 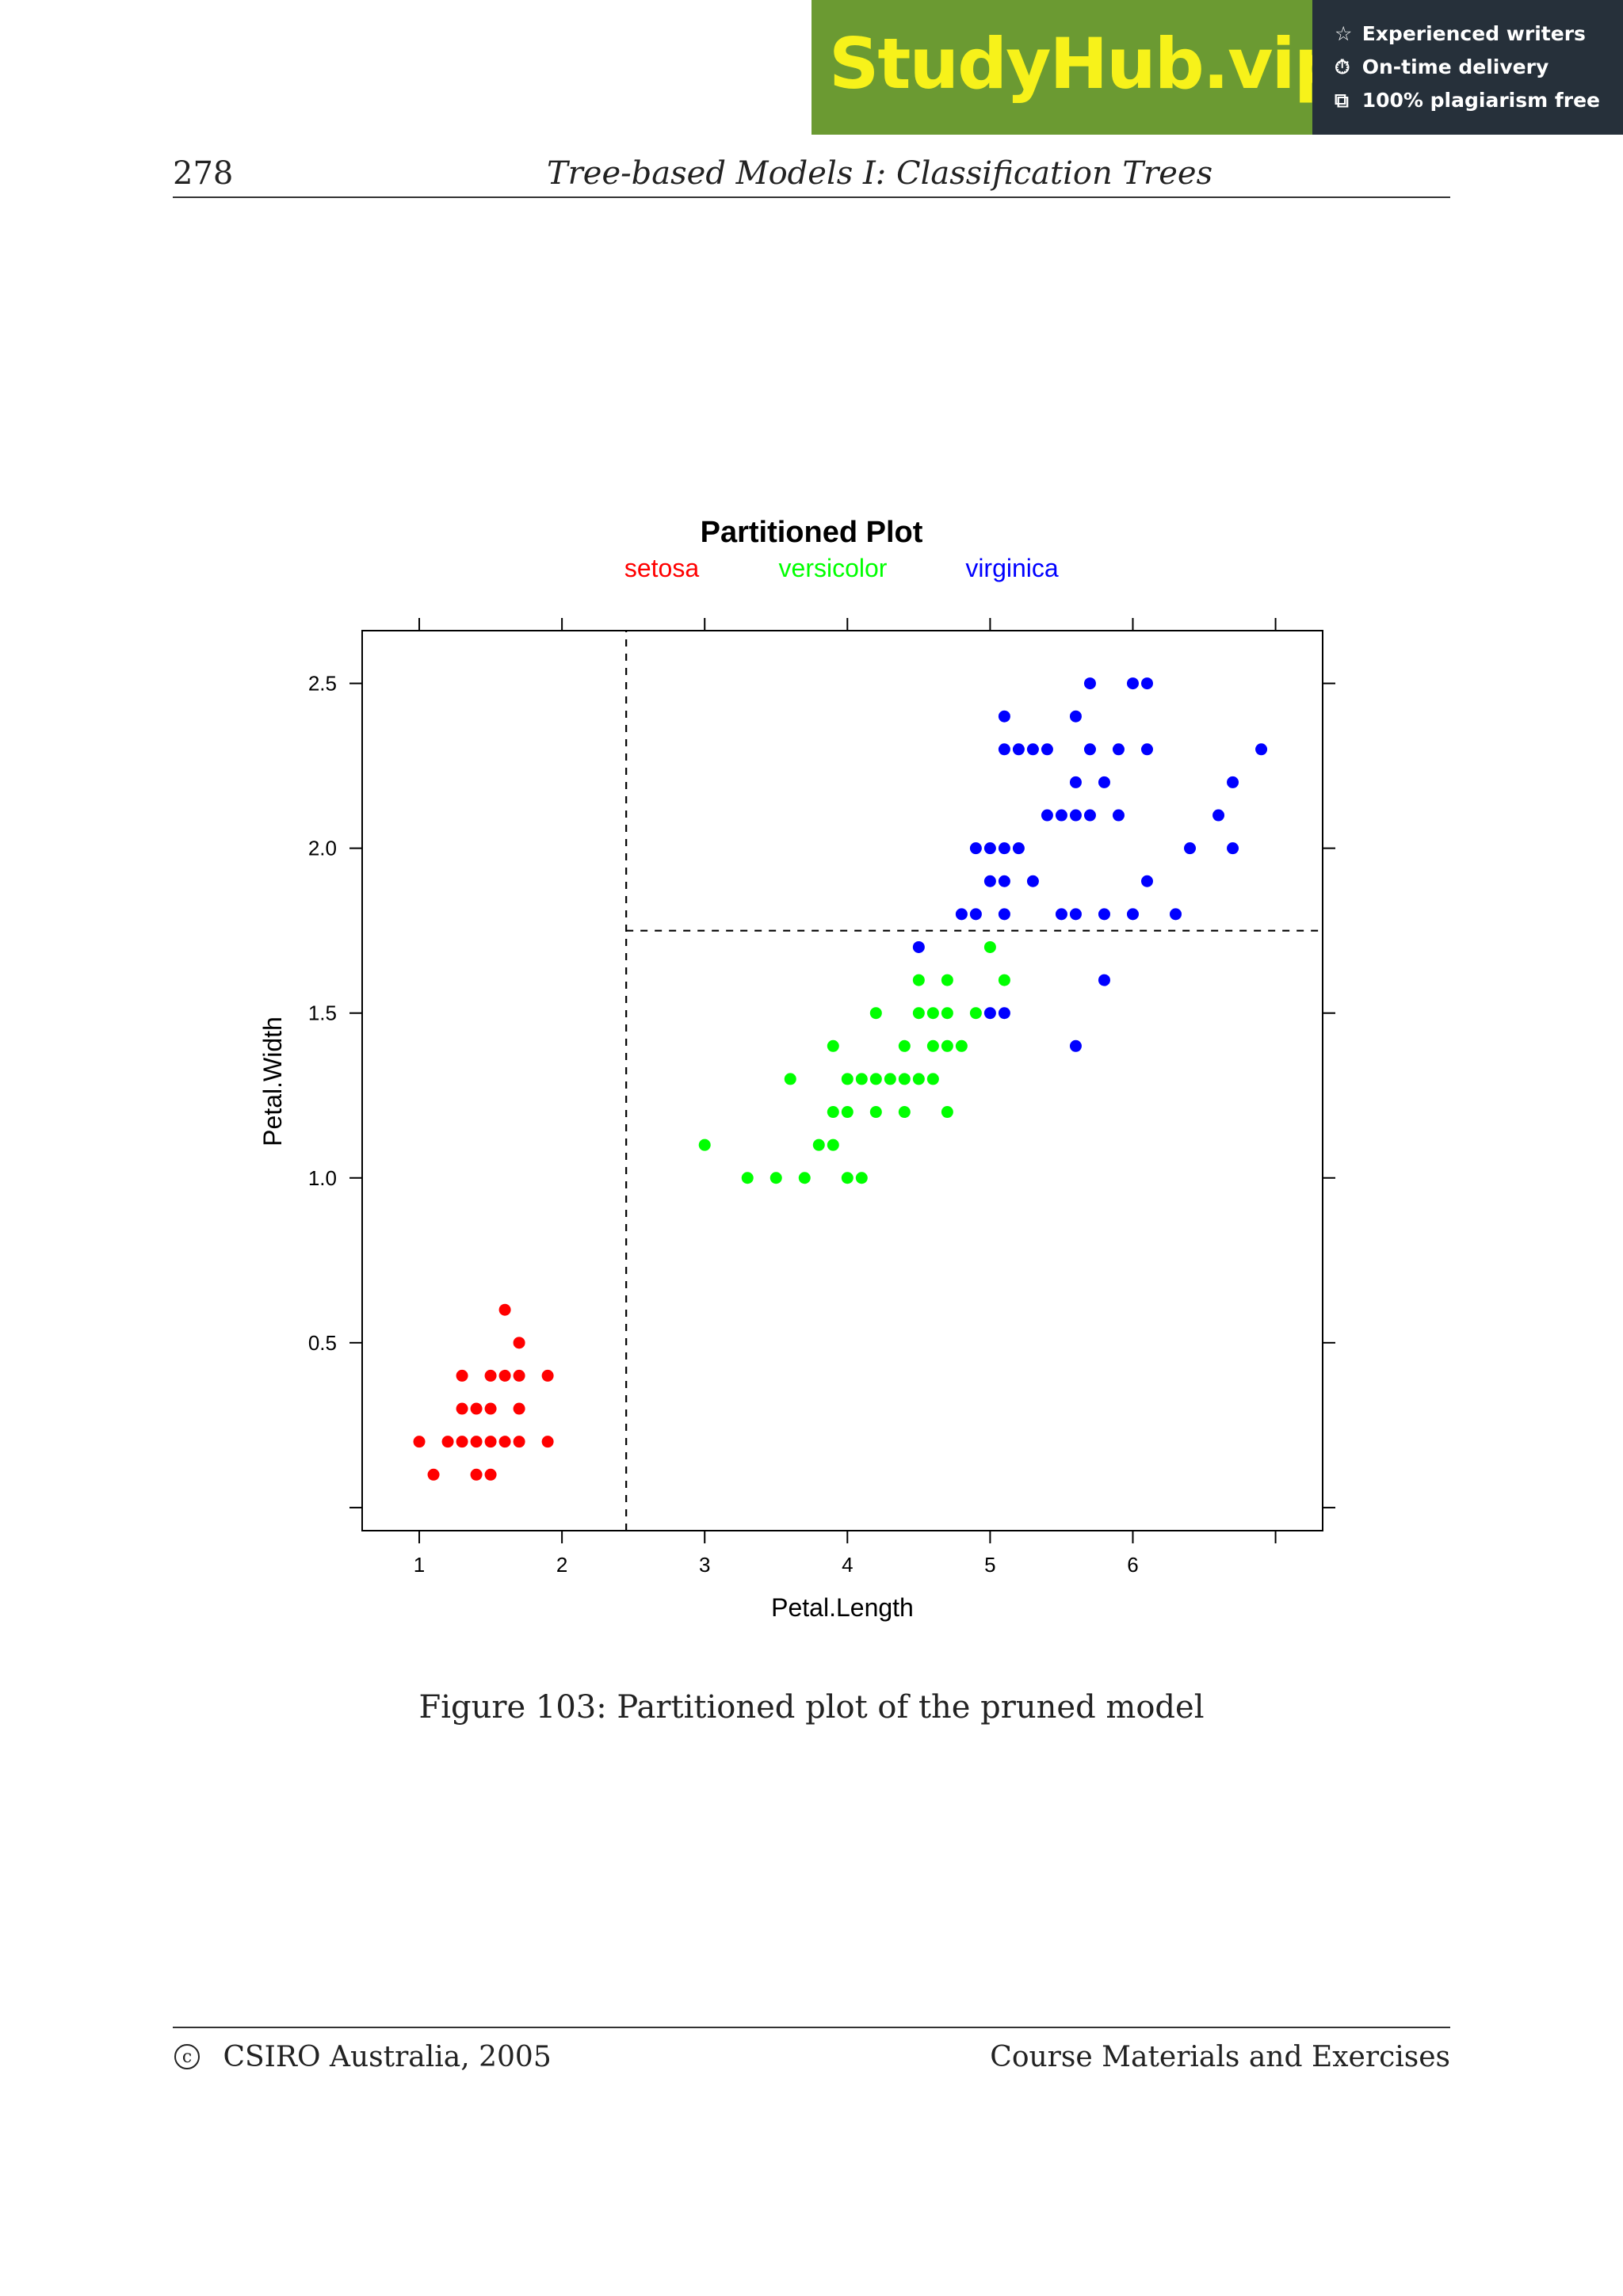 I want to click on y-tick-label: 1.0, so click(x=322, y=1178).